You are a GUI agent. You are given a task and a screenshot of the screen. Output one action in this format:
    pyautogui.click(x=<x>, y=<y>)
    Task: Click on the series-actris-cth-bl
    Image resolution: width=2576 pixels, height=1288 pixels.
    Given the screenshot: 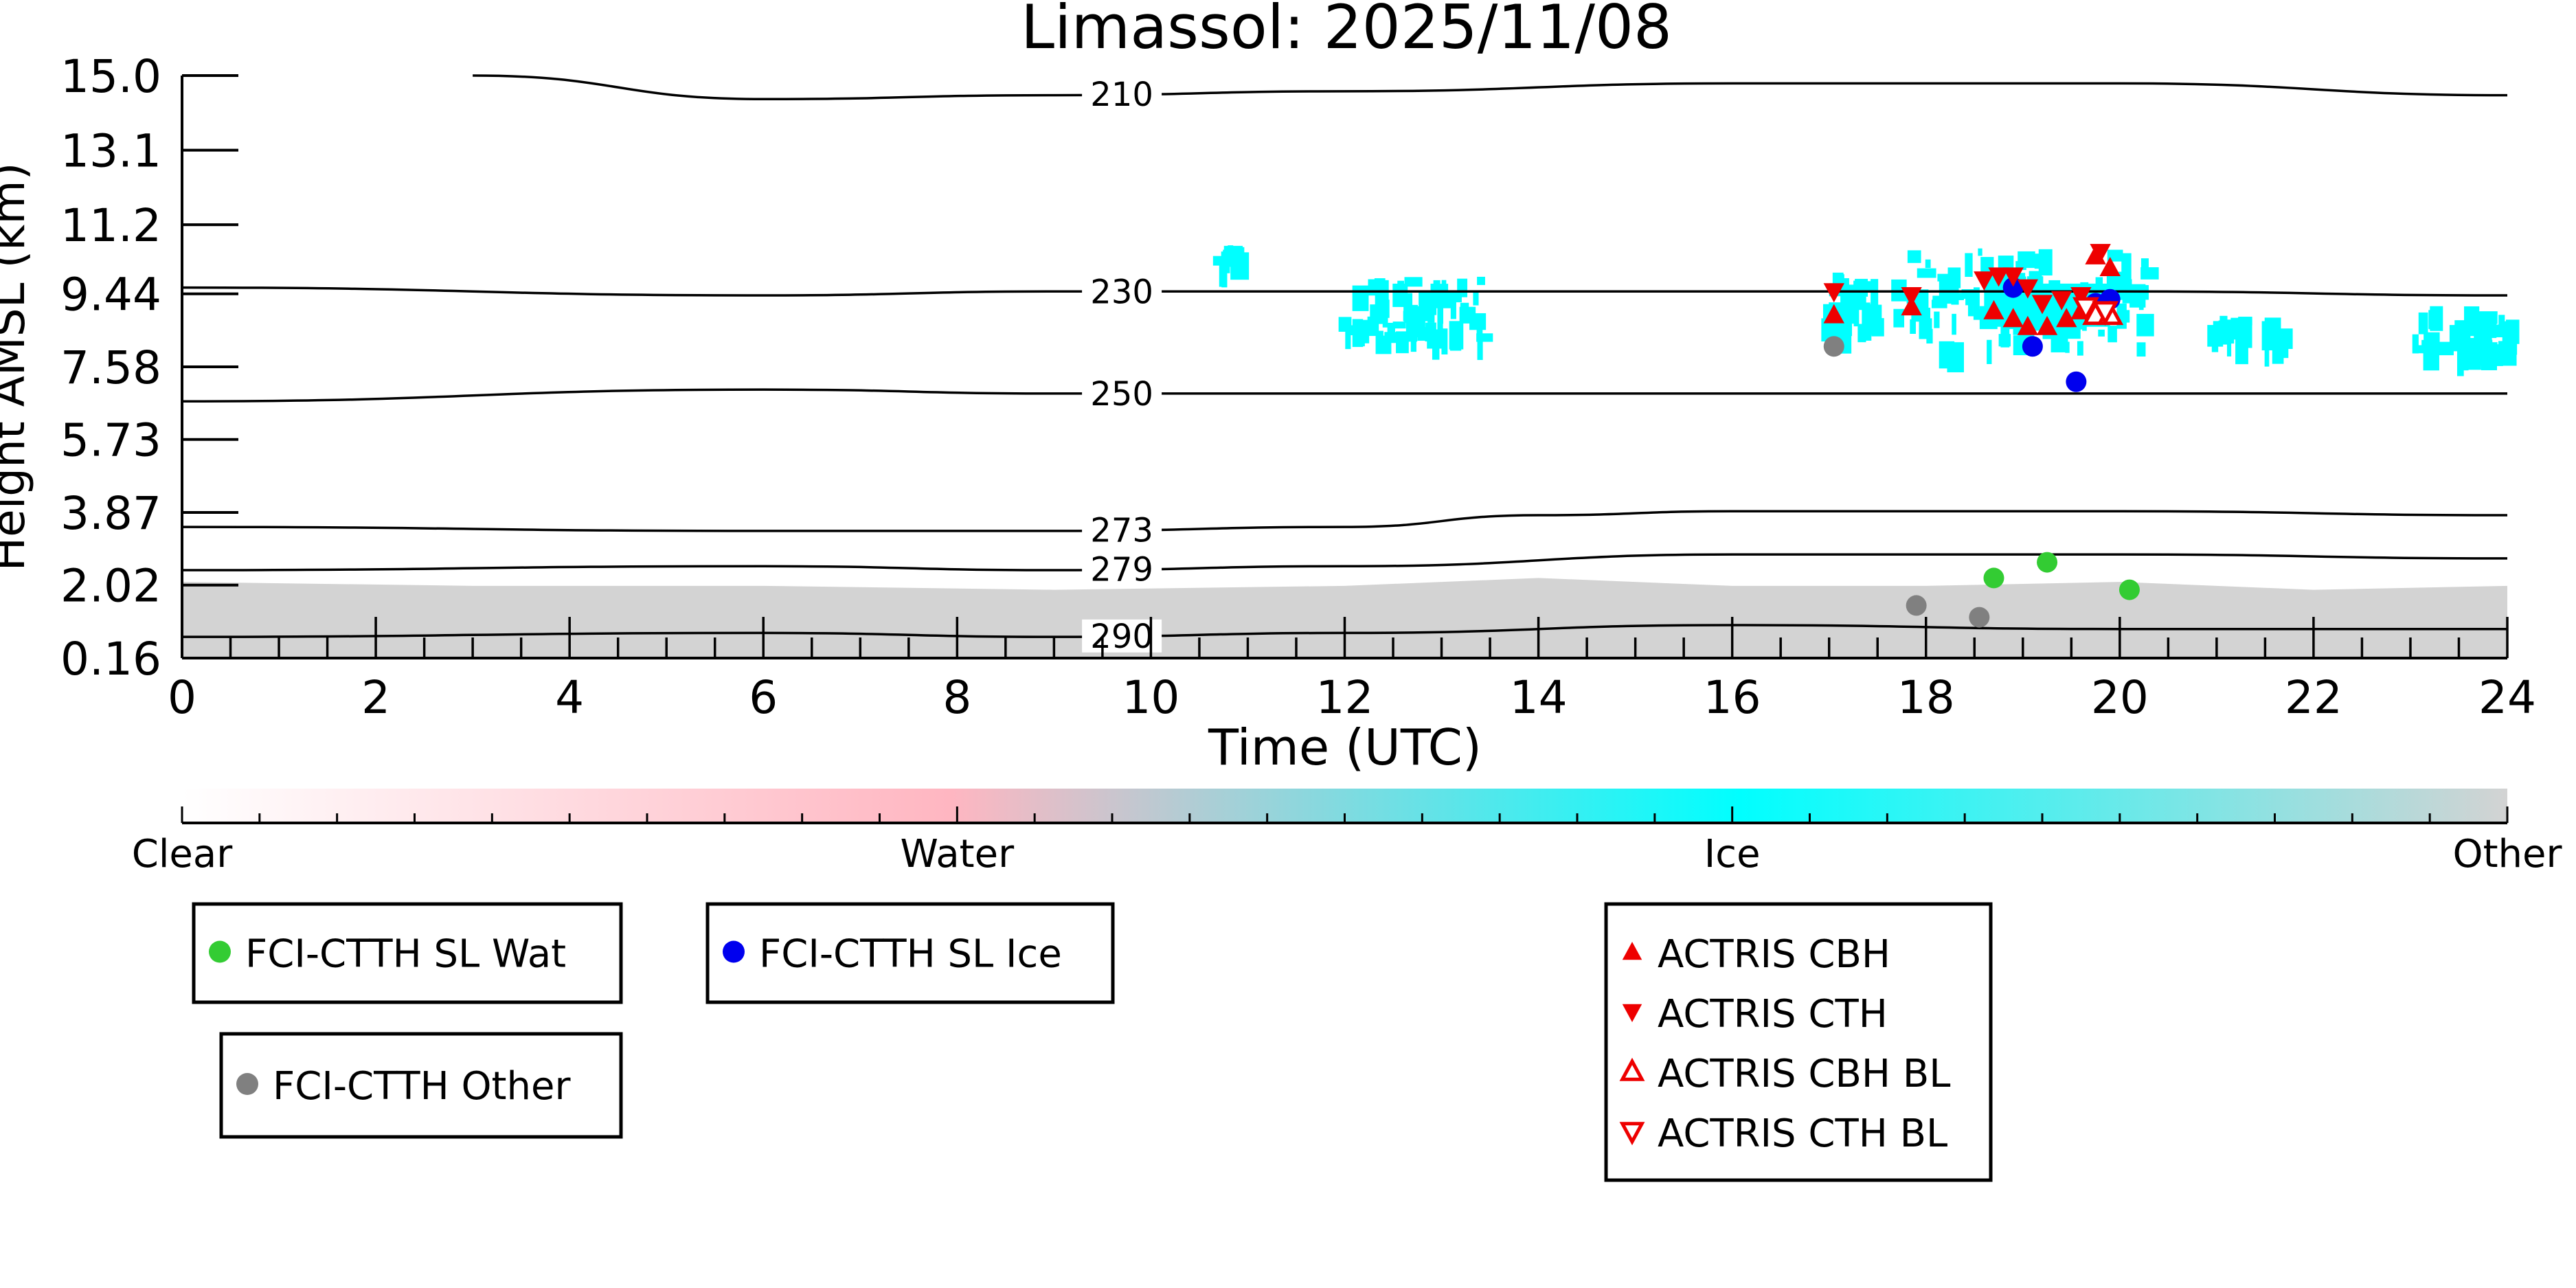 What is the action you would take?
    pyautogui.click(x=2095, y=311)
    